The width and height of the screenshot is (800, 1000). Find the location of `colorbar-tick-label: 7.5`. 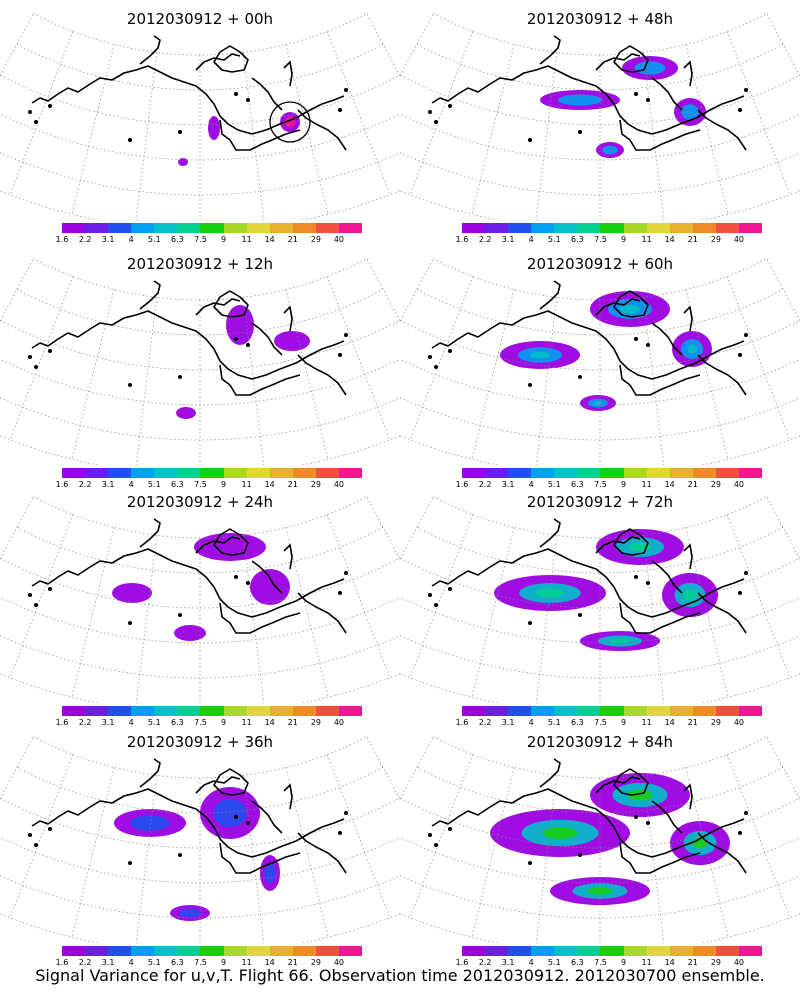

colorbar-tick-label: 7.5 is located at coordinates (600, 239).